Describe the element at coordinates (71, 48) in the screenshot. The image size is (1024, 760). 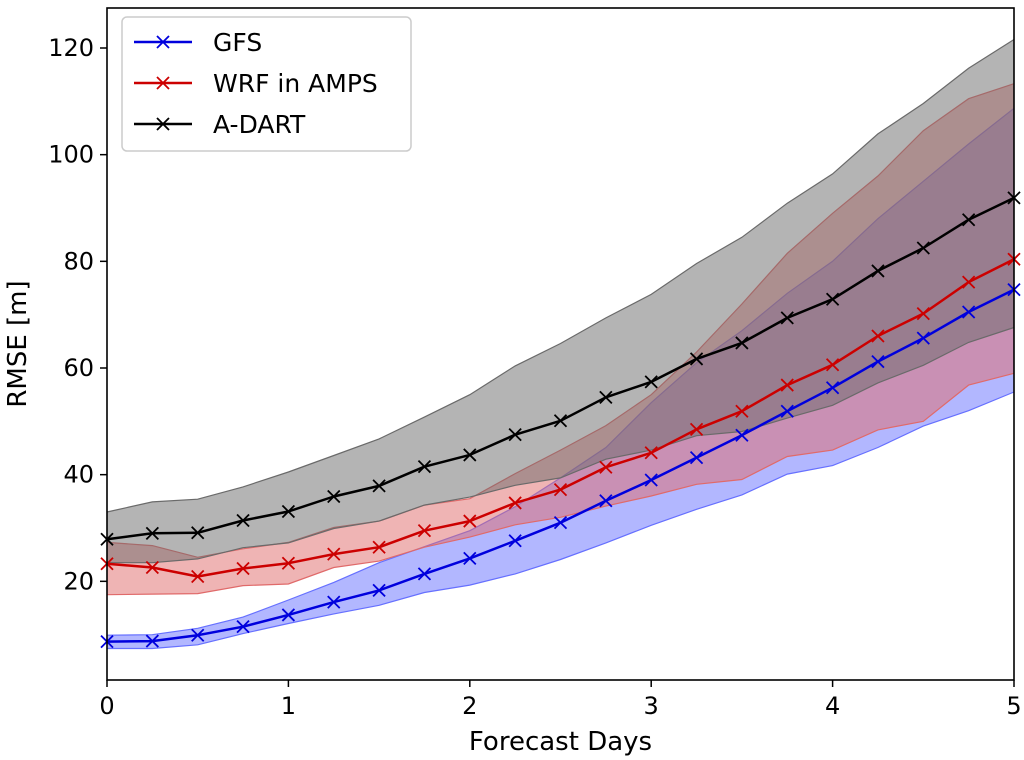
I see `y-tick-label: 120` at that location.